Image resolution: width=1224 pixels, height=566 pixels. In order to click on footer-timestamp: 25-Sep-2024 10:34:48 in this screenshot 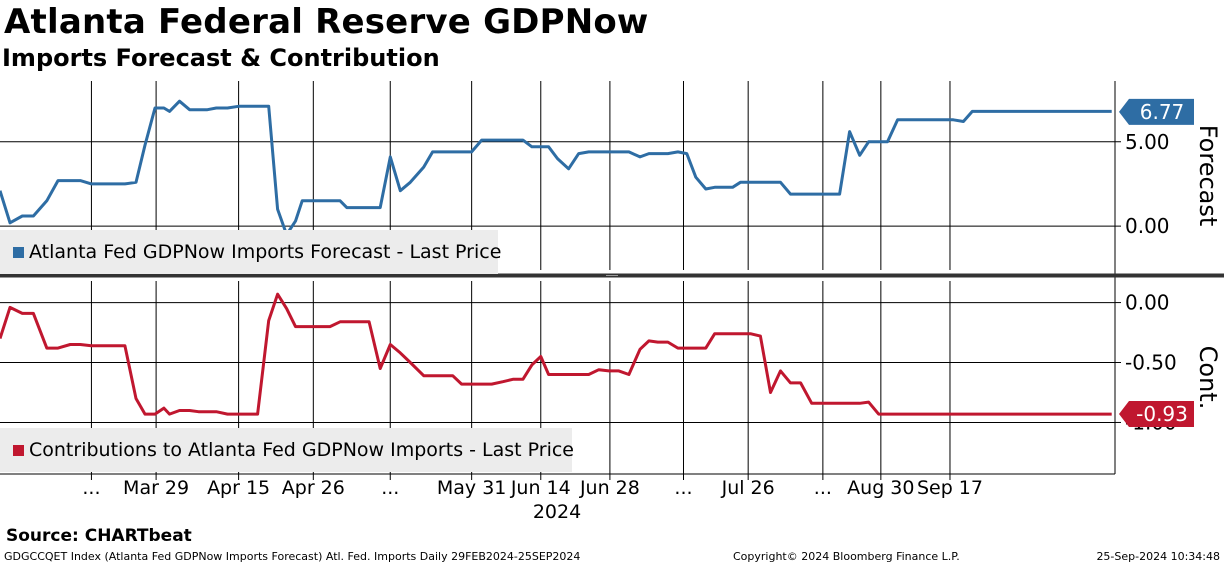, I will do `click(1158, 556)`.